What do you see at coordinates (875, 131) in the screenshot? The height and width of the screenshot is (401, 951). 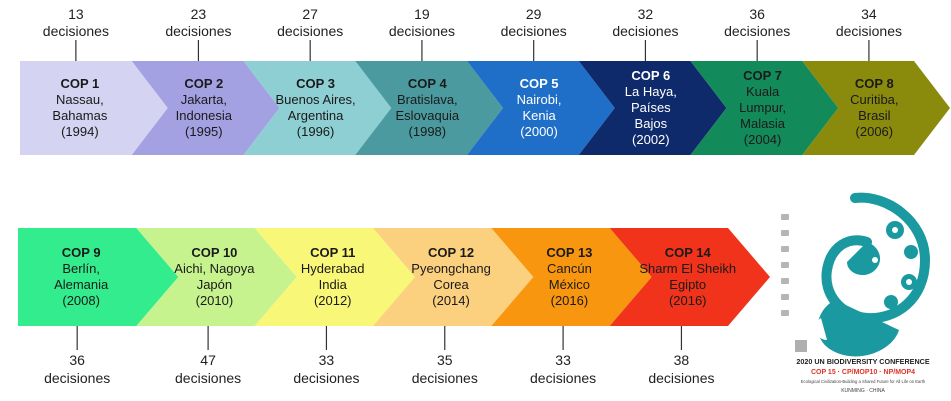 I see `cop-location-line: (2006)` at bounding box center [875, 131].